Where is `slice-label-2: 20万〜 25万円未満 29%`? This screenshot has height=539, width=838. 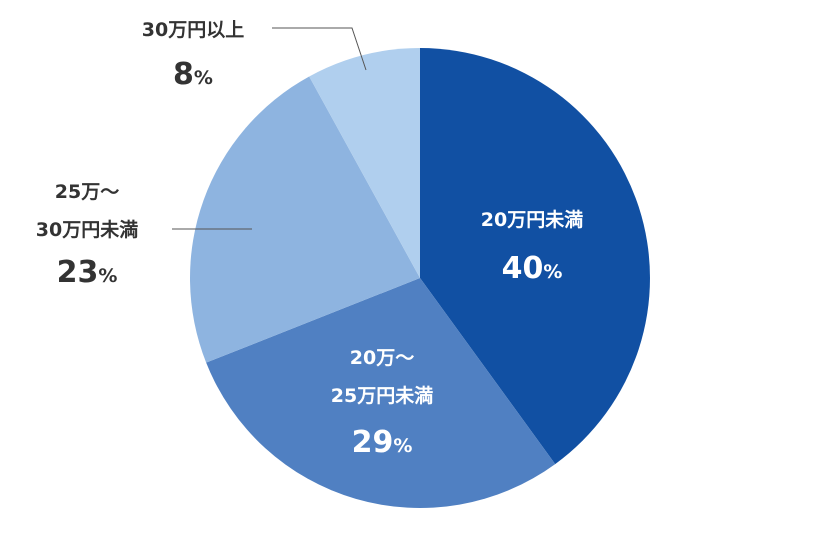 slice-label-2: 20万〜 25万円未満 29% is located at coordinates (382, 403).